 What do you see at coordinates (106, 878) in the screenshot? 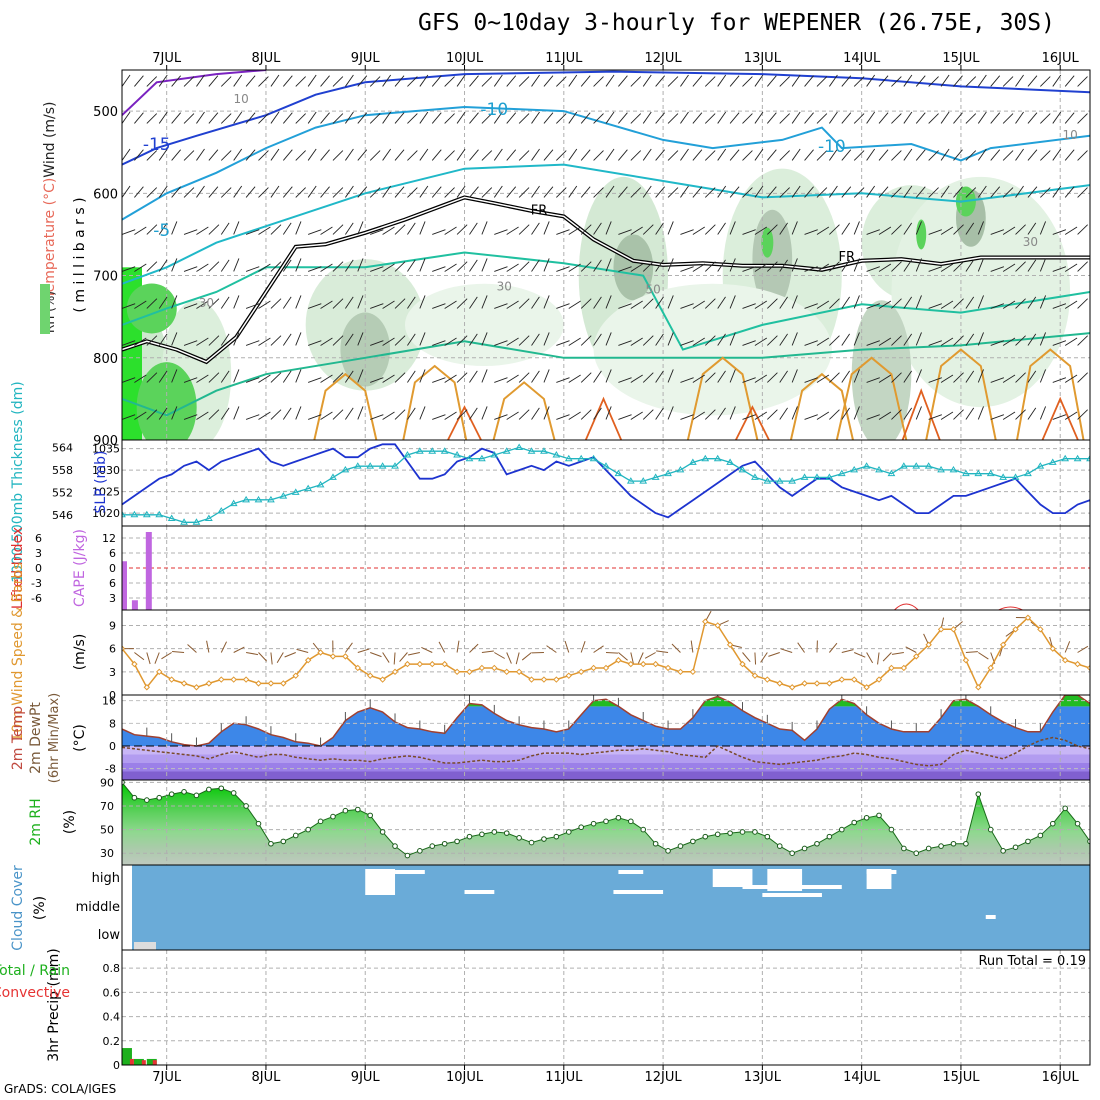
I see `cloud-level-label: high` at bounding box center [106, 878].